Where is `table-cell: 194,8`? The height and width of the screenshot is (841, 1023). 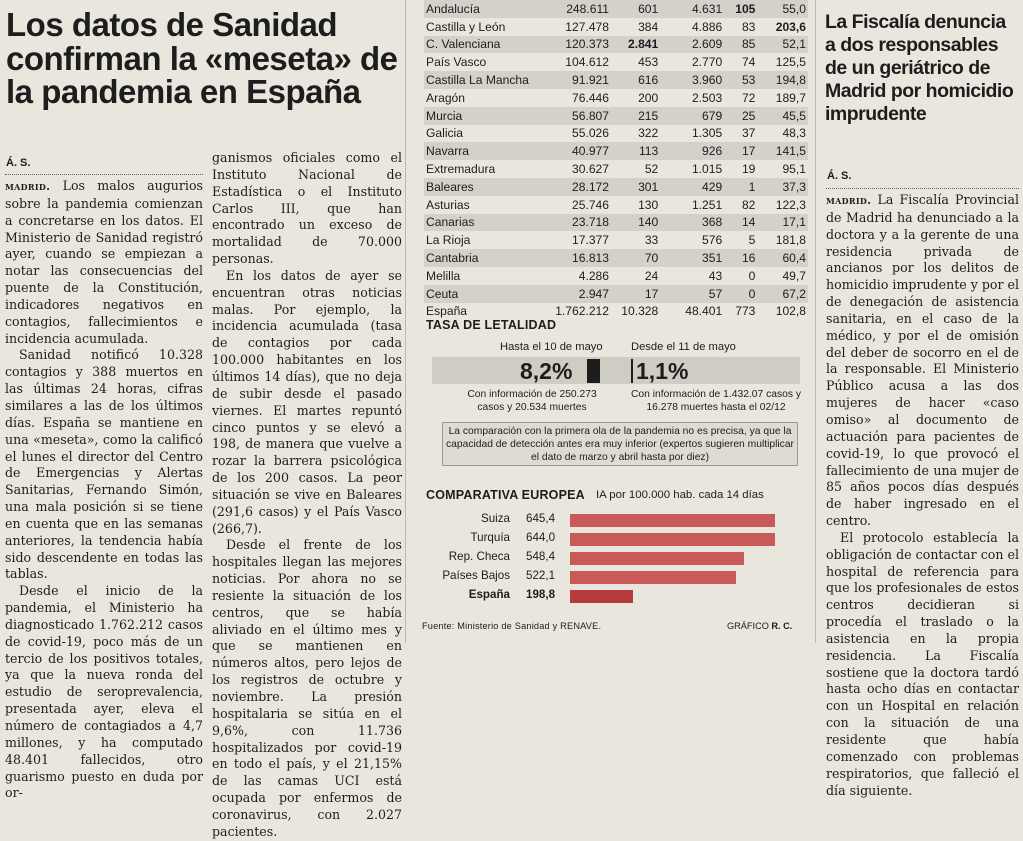 table-cell: 194,8 is located at coordinates (782, 80).